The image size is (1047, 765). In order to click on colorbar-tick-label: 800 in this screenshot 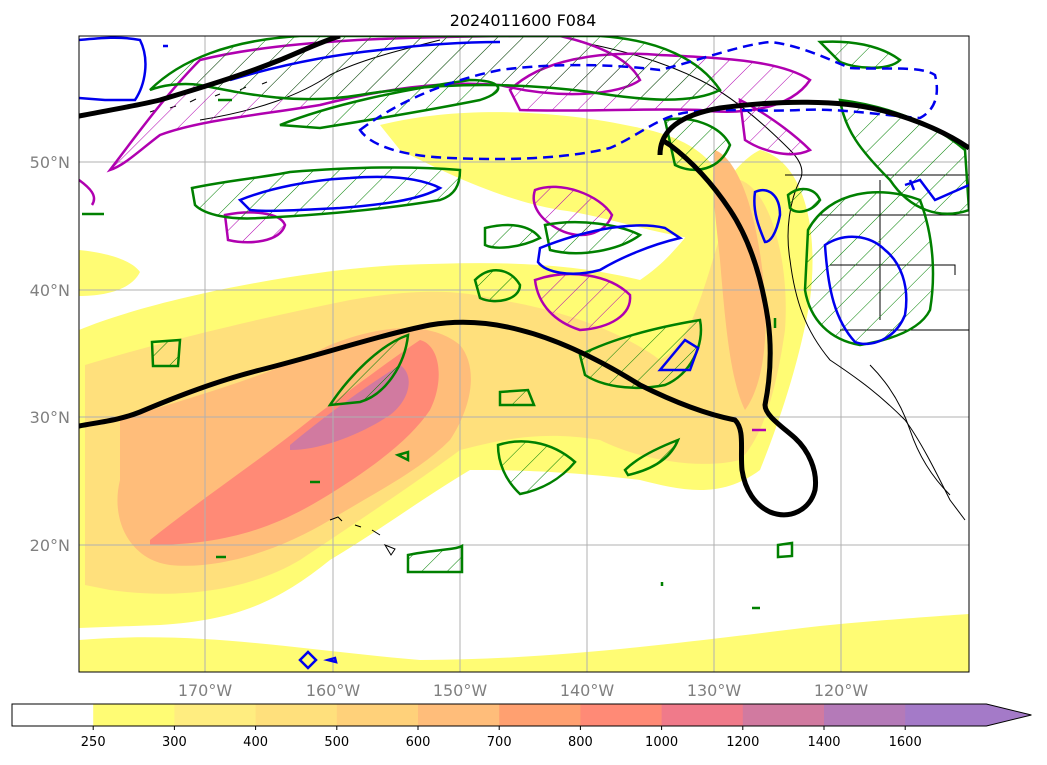, I will do `click(580, 742)`.